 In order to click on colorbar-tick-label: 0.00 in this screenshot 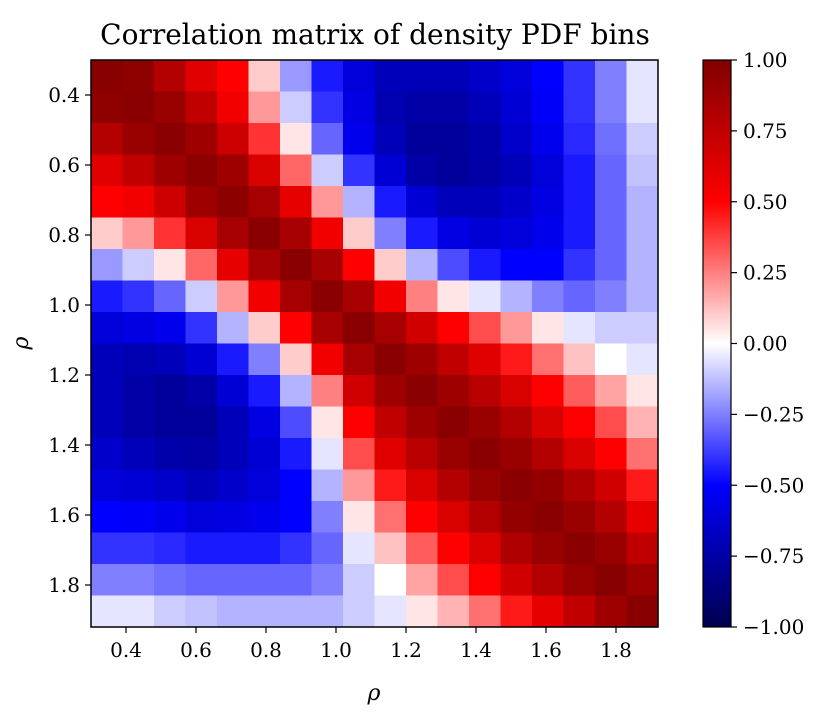, I will do `click(765, 344)`.